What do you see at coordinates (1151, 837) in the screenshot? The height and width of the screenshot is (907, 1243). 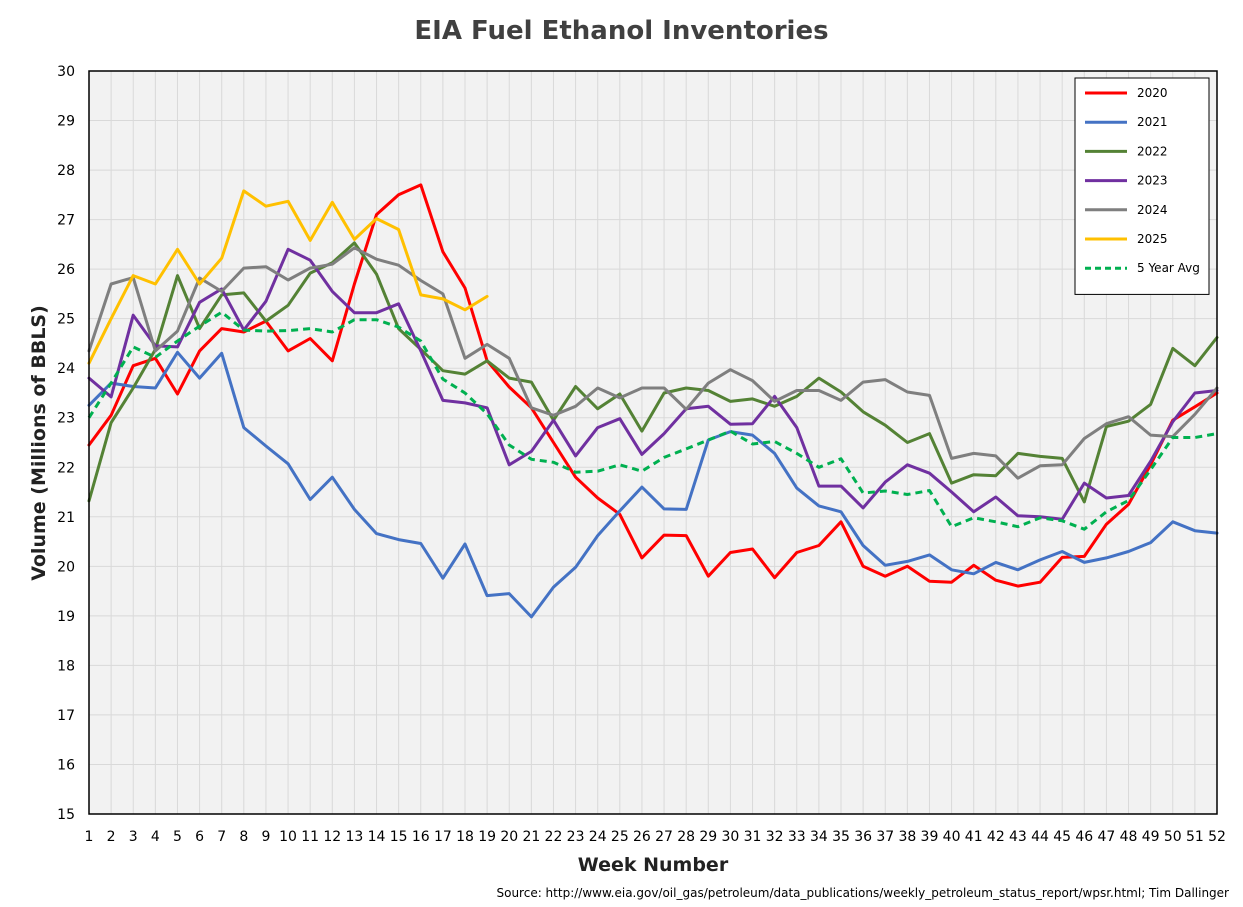 I see `x-tick-label: 49` at bounding box center [1151, 837].